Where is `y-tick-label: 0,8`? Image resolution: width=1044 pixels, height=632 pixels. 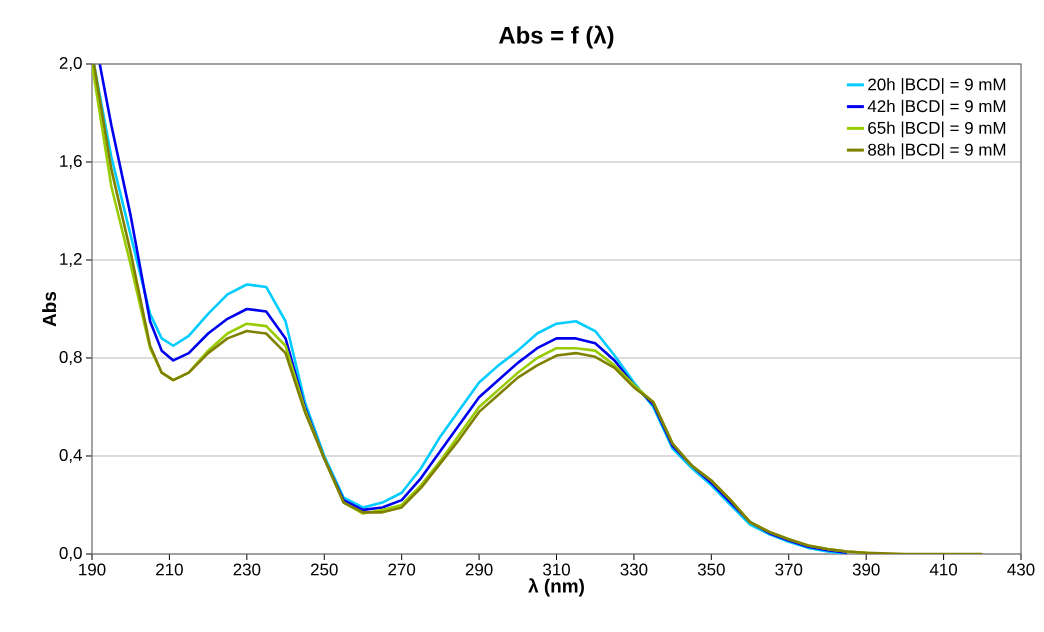 y-tick-label: 0,8 is located at coordinates (70, 358).